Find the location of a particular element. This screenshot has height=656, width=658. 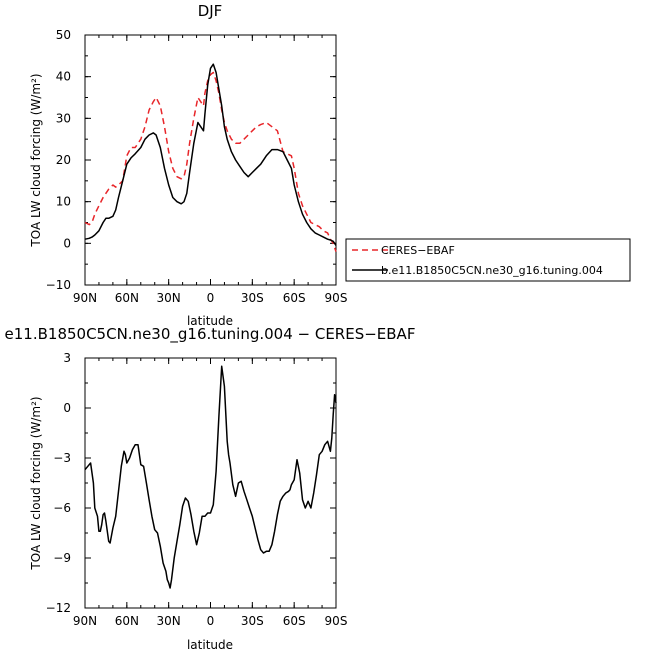

bottom-y-tick-label: −9 is located at coordinates (62, 558).